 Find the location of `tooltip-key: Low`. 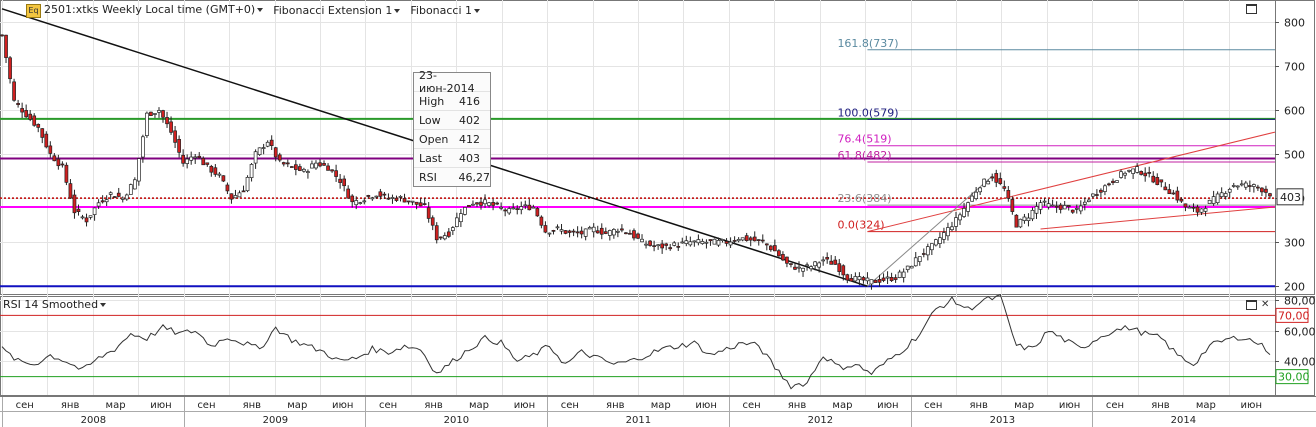

tooltip-key: Low is located at coordinates (430, 120).